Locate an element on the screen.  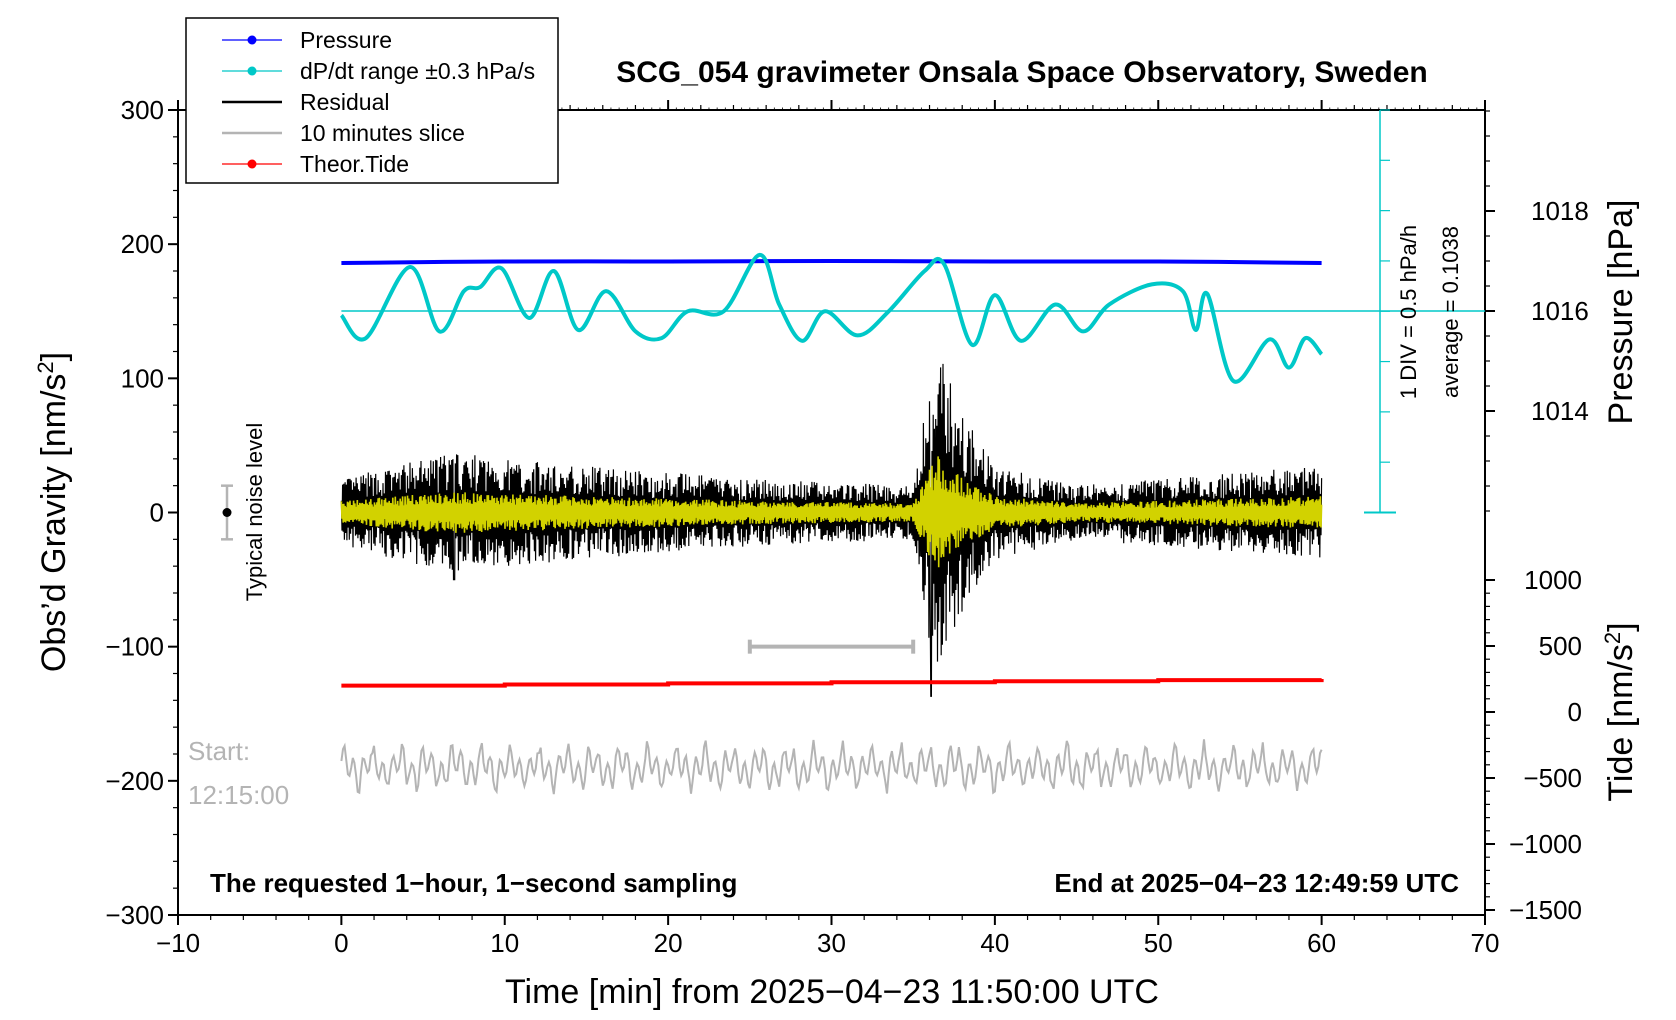
tide-tick-label: 500 is located at coordinates (1560, 646).